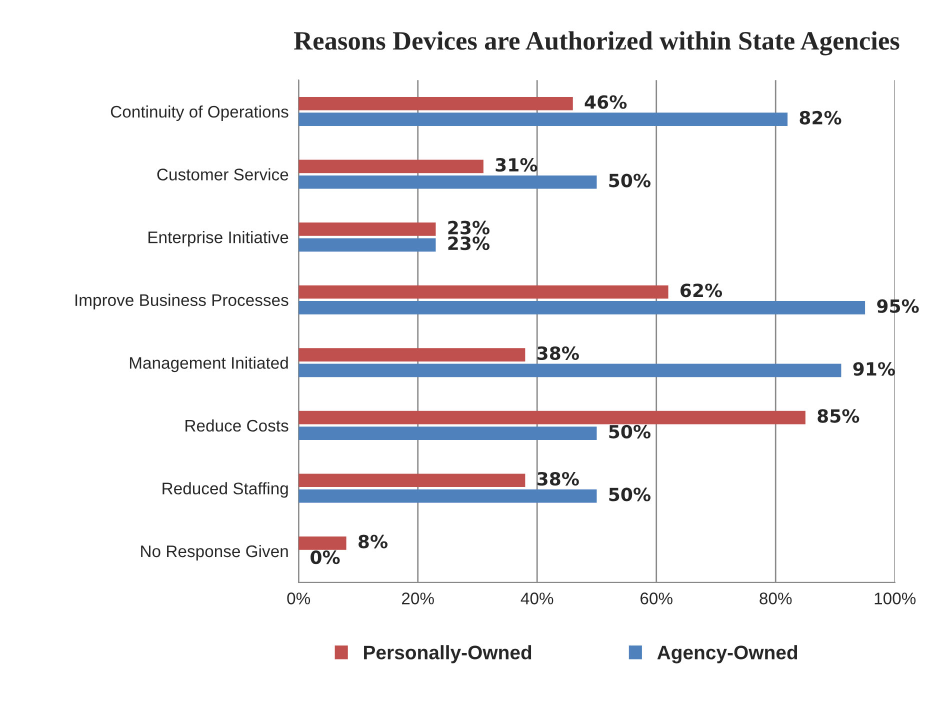 The width and height of the screenshot is (939, 728). Describe the element at coordinates (727, 654) in the screenshot. I see `legend-label: Agency-Owned` at that location.